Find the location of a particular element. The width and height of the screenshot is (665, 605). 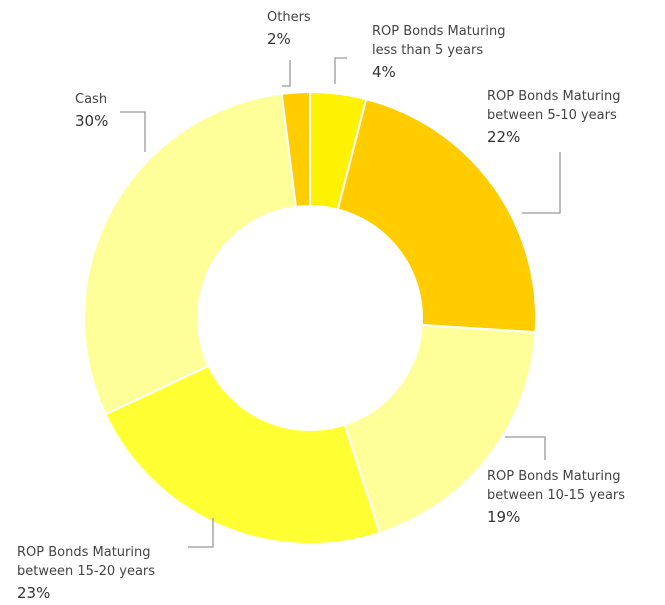

category-label: ROP Bonds Maturing less than 5 years is located at coordinates (439, 41).